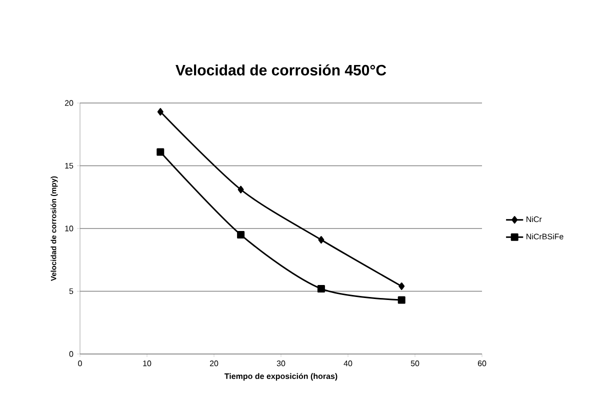 This screenshot has width=612, height=418. Describe the element at coordinates (534, 219) in the screenshot. I see `legend-label: NiCr` at that location.